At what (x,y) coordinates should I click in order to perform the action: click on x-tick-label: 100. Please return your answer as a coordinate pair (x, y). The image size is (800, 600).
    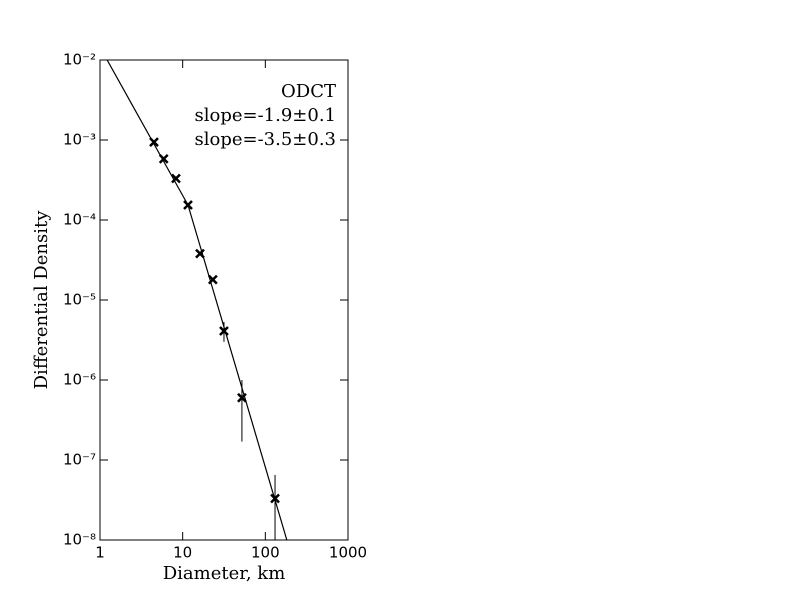
    Looking at the image, I should click on (265, 553).